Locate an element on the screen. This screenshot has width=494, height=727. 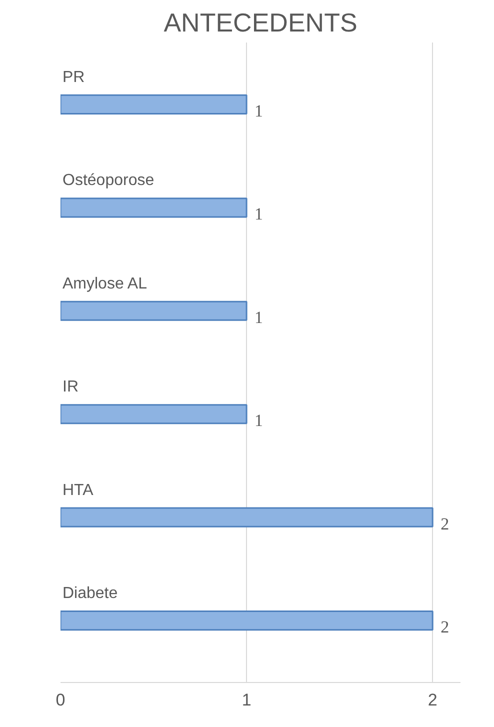
y-tick-label: IR is located at coordinates (70, 387).